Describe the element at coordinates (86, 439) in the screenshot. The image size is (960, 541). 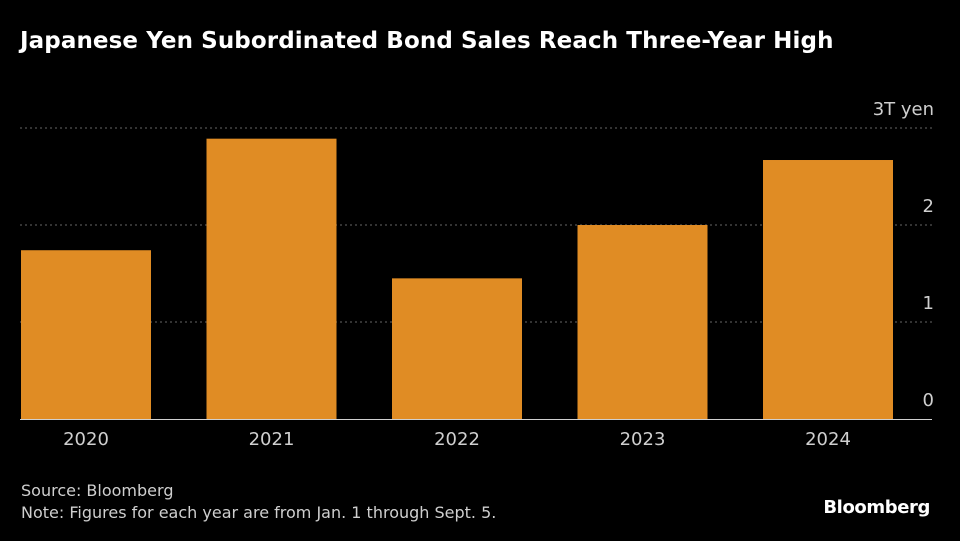
I see `x-tick-label-2020: 2020` at that location.